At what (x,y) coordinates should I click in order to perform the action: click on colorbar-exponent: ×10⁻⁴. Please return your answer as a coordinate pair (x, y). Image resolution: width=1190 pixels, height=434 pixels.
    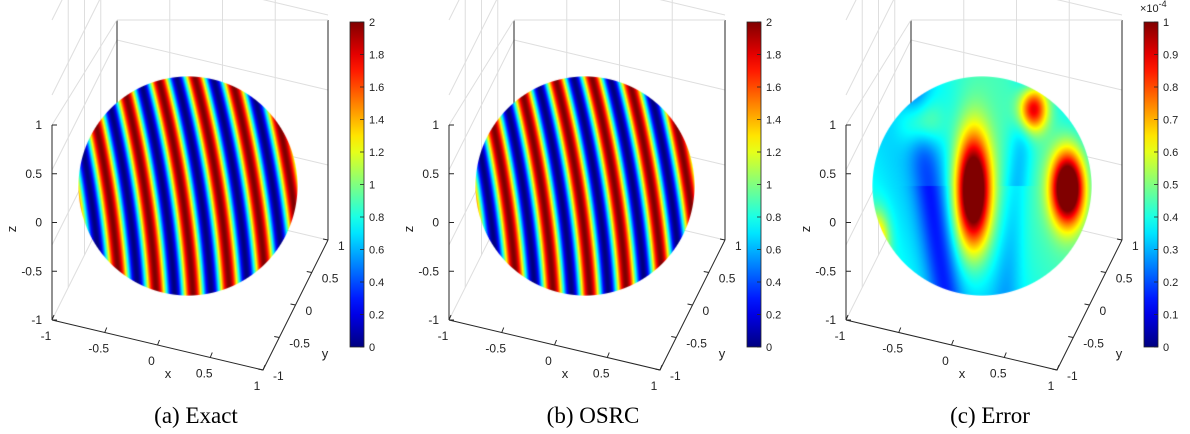
    Looking at the image, I should click on (1153, 7).